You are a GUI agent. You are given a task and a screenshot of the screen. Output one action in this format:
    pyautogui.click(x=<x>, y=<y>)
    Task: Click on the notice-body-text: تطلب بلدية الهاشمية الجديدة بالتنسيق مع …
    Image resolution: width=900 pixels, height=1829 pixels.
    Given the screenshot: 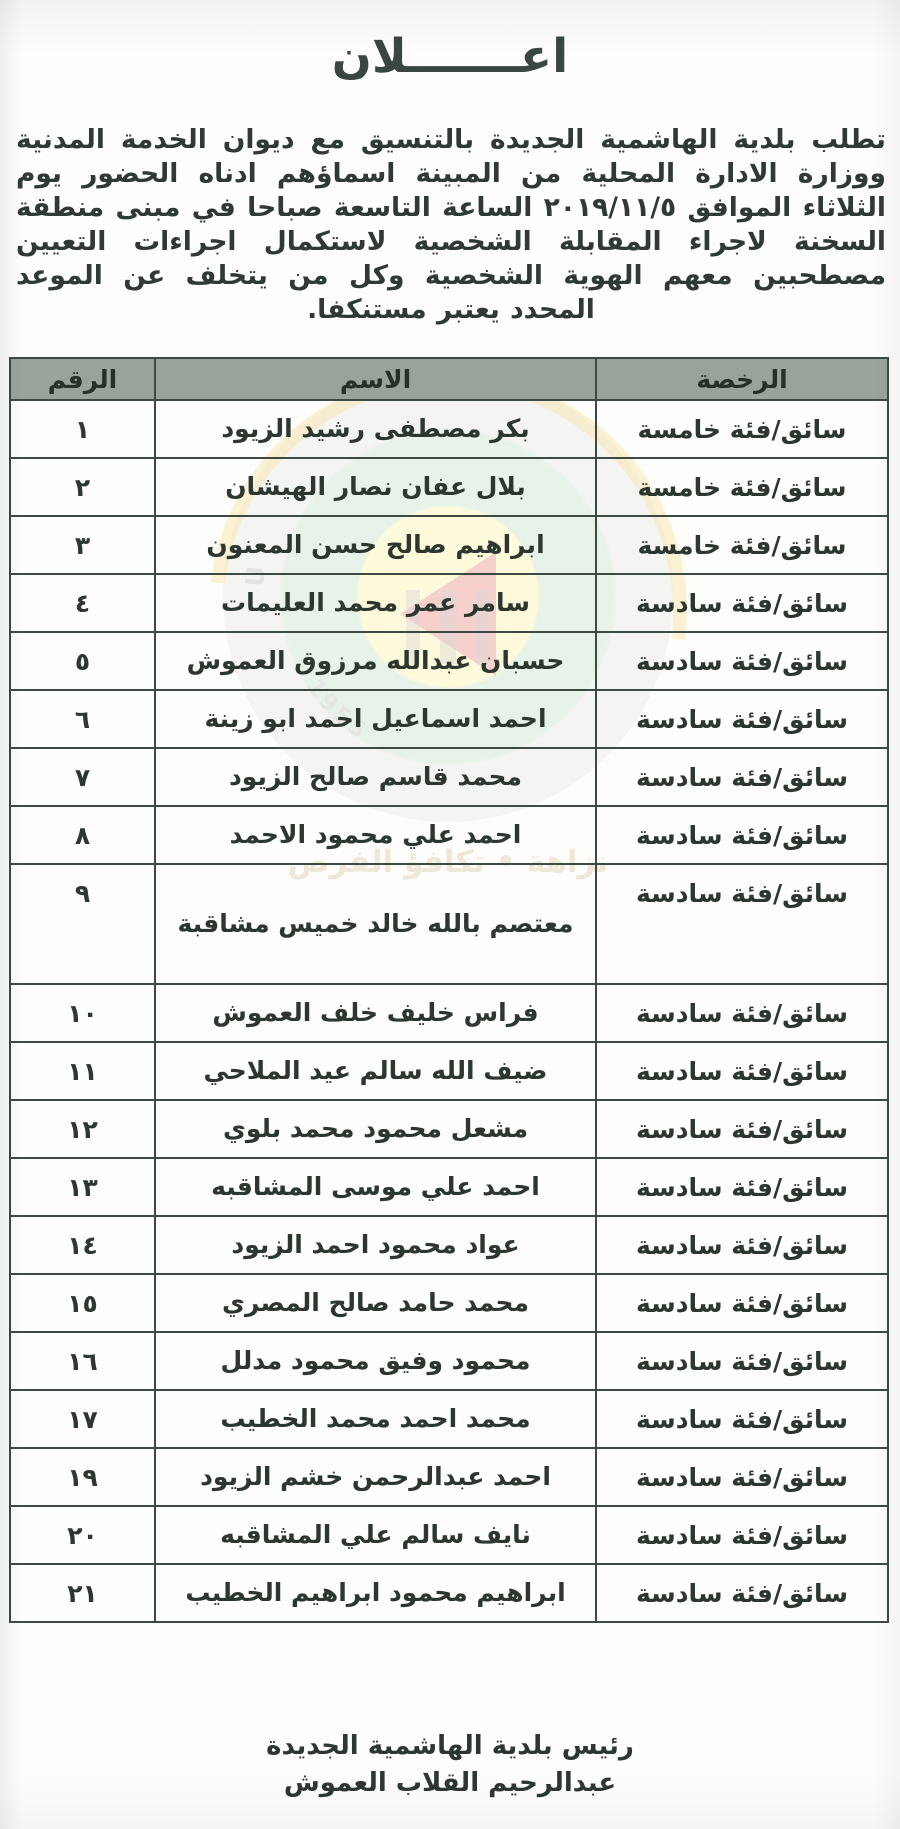 What is the action you would take?
    pyautogui.click(x=451, y=224)
    